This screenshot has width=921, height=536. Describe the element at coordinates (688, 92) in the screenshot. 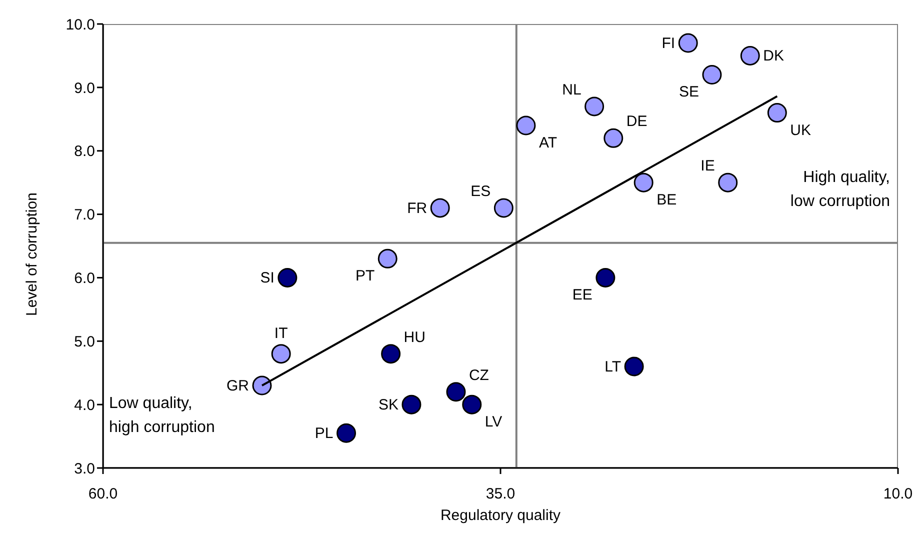

I see `series-label: SE` at that location.